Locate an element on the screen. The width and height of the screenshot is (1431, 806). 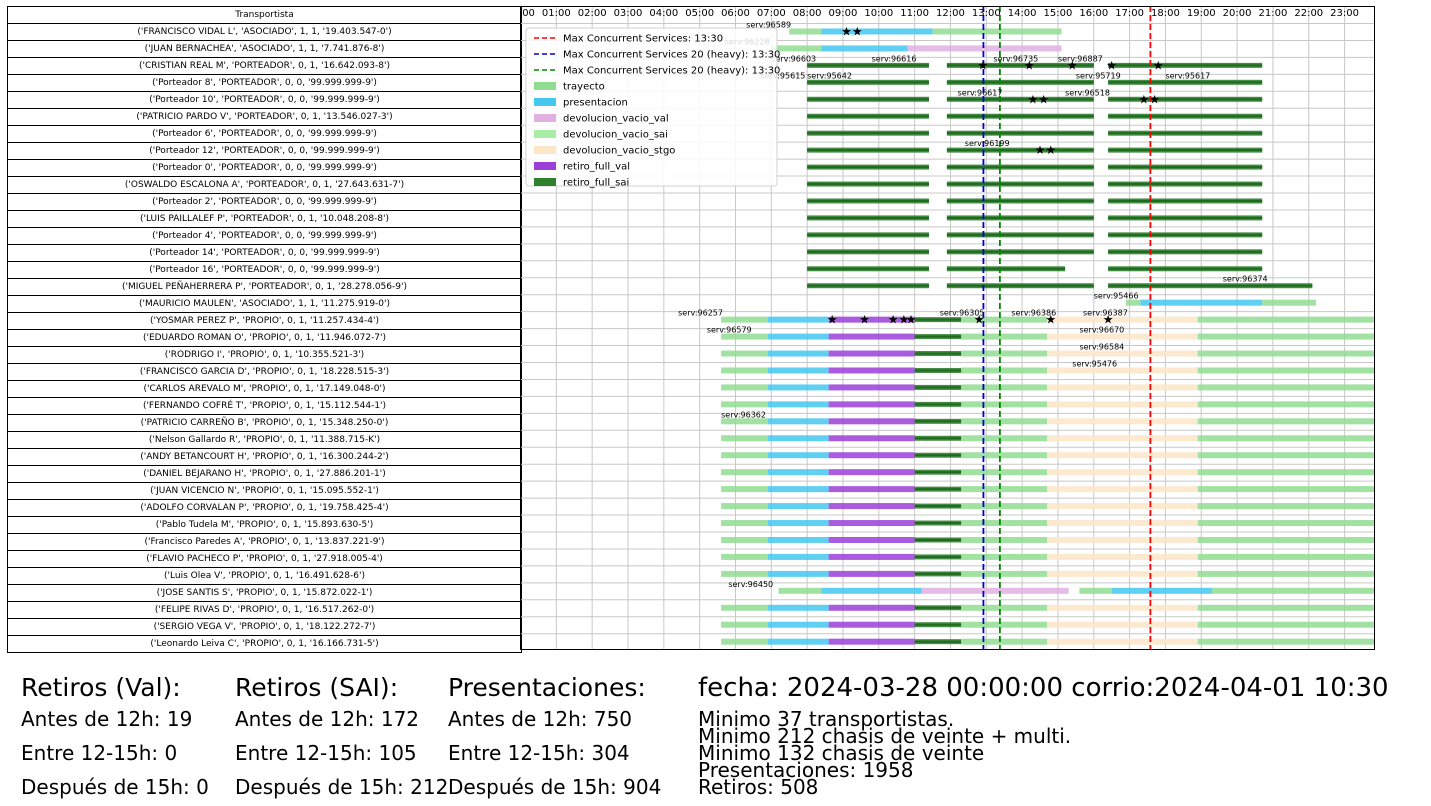
x-tick-label: 01:00 is located at coordinates (556, 13).